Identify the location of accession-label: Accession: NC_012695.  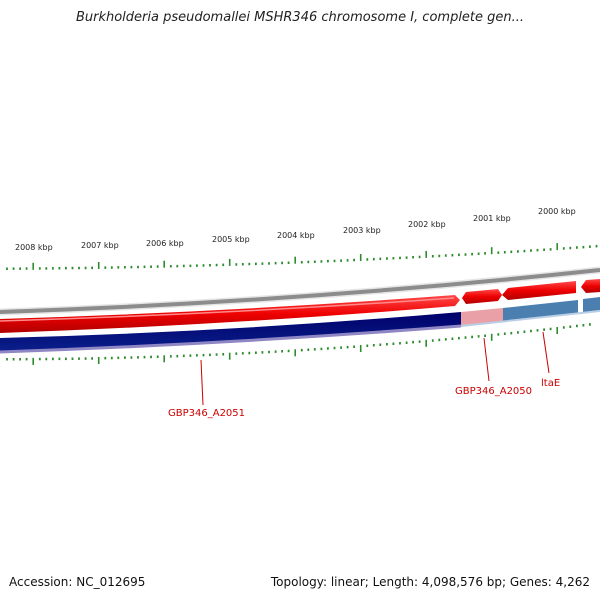
(77, 582).